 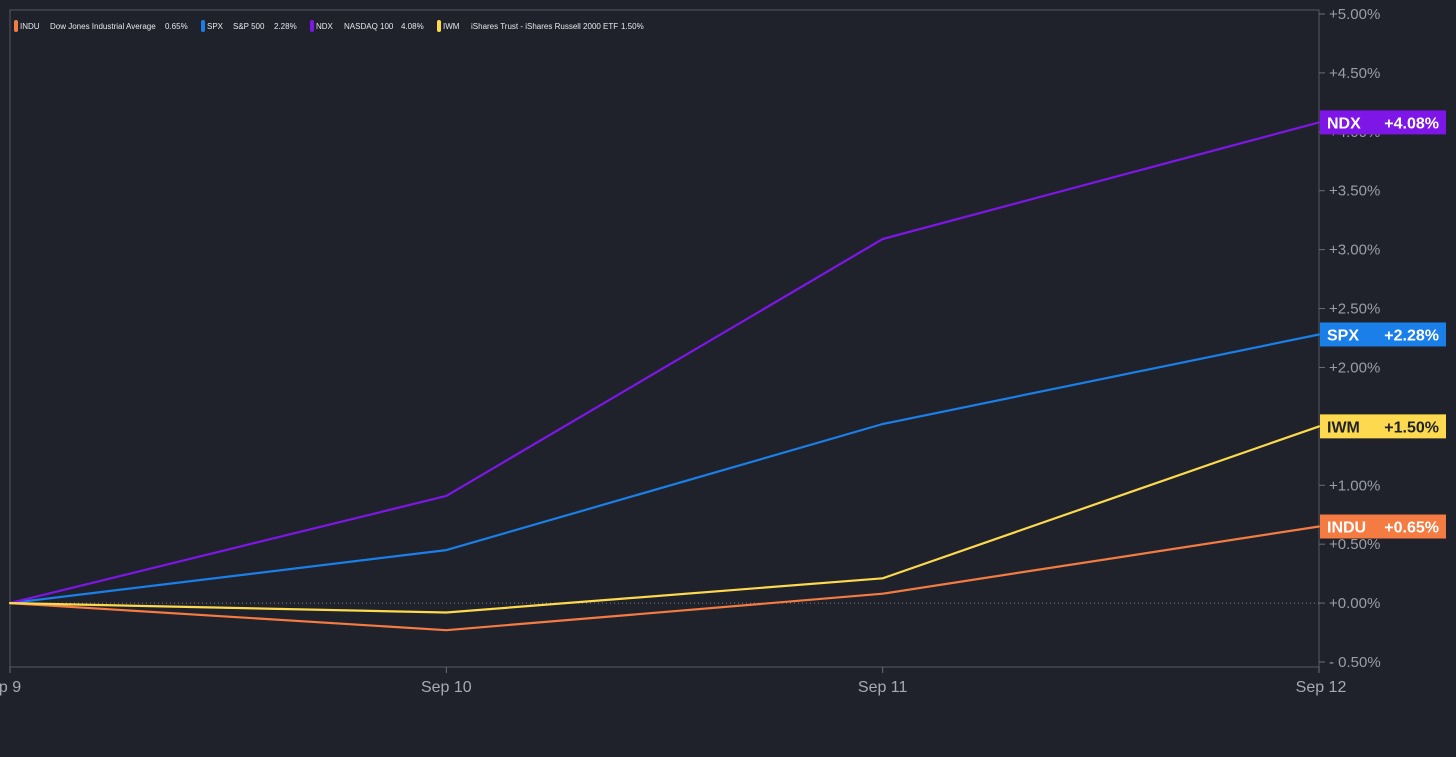 I want to click on legend-symbol: NDX, so click(x=325, y=26).